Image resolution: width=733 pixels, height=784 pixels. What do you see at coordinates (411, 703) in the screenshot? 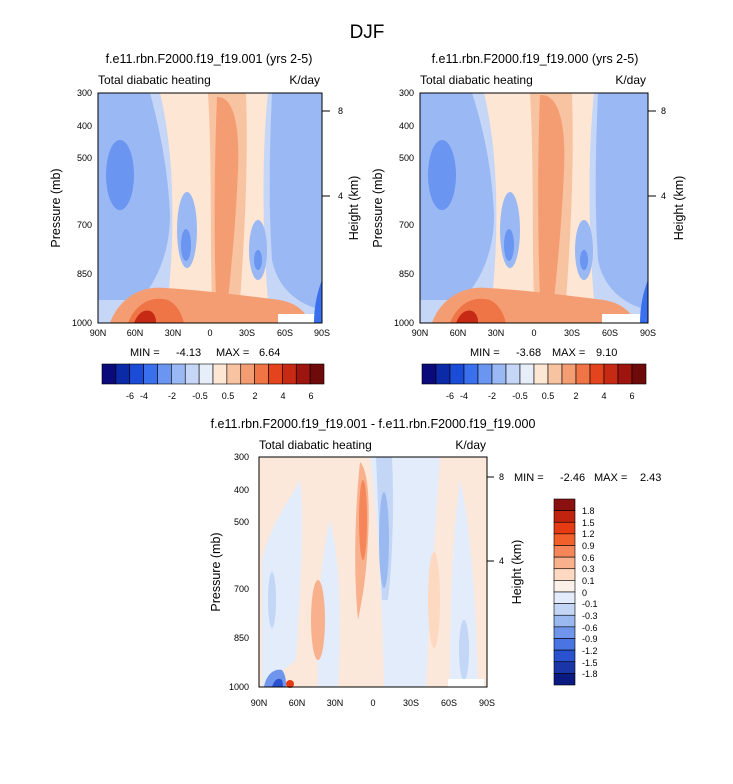
I see `panel-3-x-tick: 30S` at bounding box center [411, 703].